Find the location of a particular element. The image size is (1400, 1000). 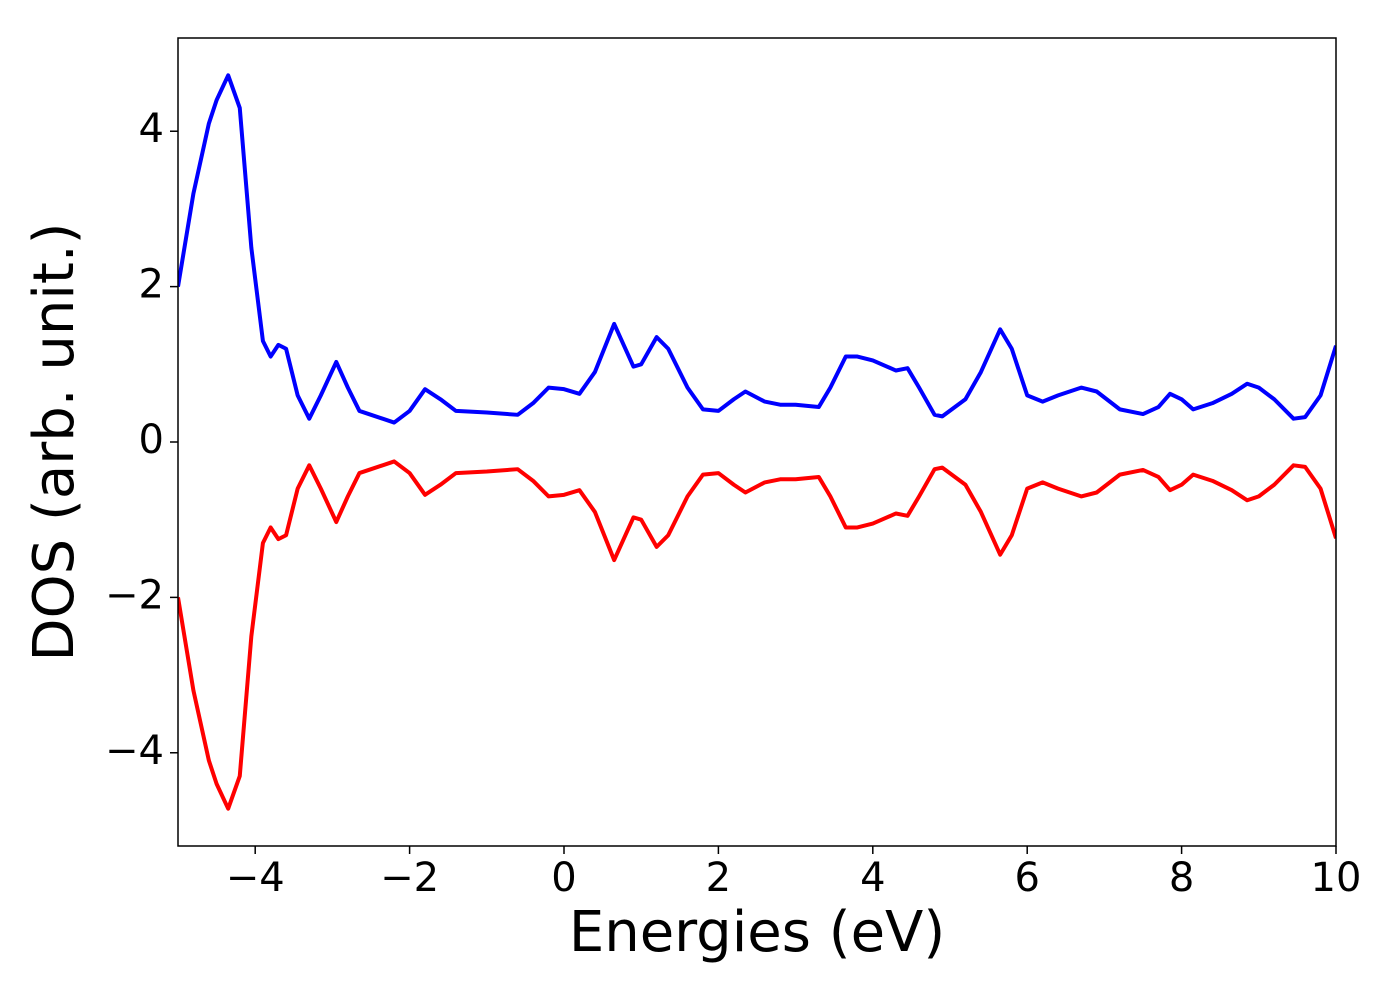

x-tick-label: −4 is located at coordinates (255, 878).